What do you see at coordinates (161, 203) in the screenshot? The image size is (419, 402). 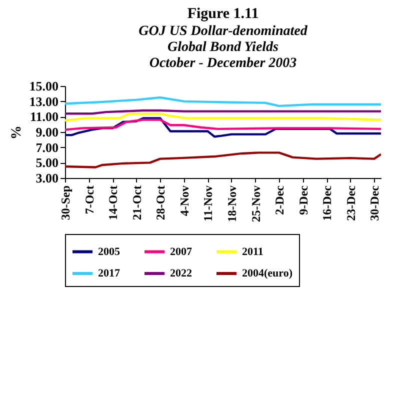 I see `x-tick-label: 28-Oct` at bounding box center [161, 203].